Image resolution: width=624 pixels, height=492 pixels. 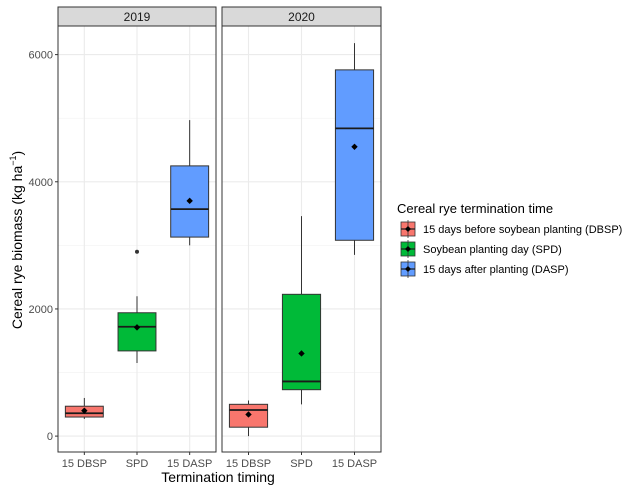 What do you see at coordinates (522, 230) in the screenshot?
I see `legend-label: 15 days before soybean planting (DBSP)` at bounding box center [522, 230].